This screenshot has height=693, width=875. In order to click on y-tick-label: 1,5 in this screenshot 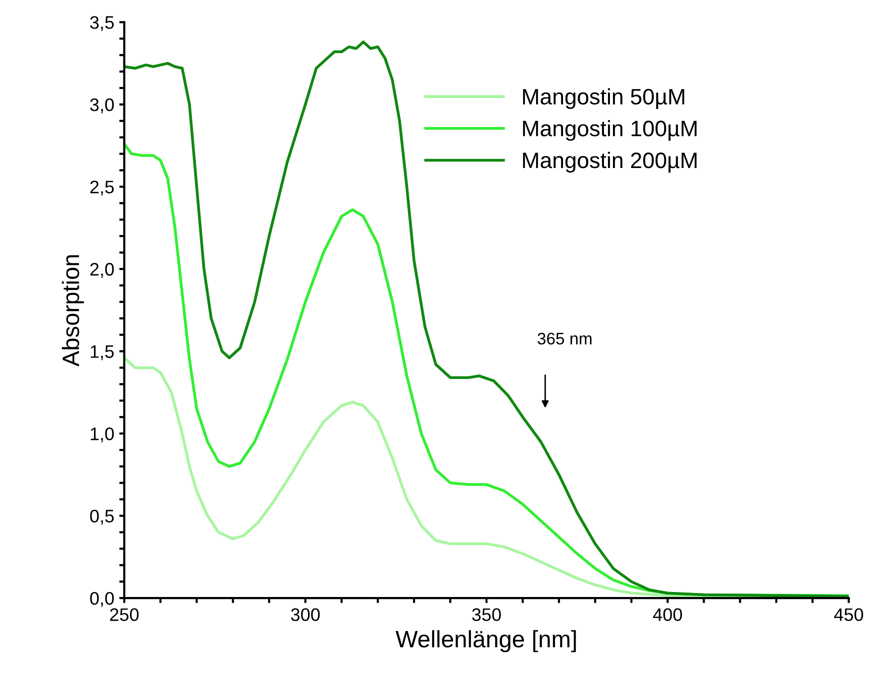, I will do `click(102, 352)`.